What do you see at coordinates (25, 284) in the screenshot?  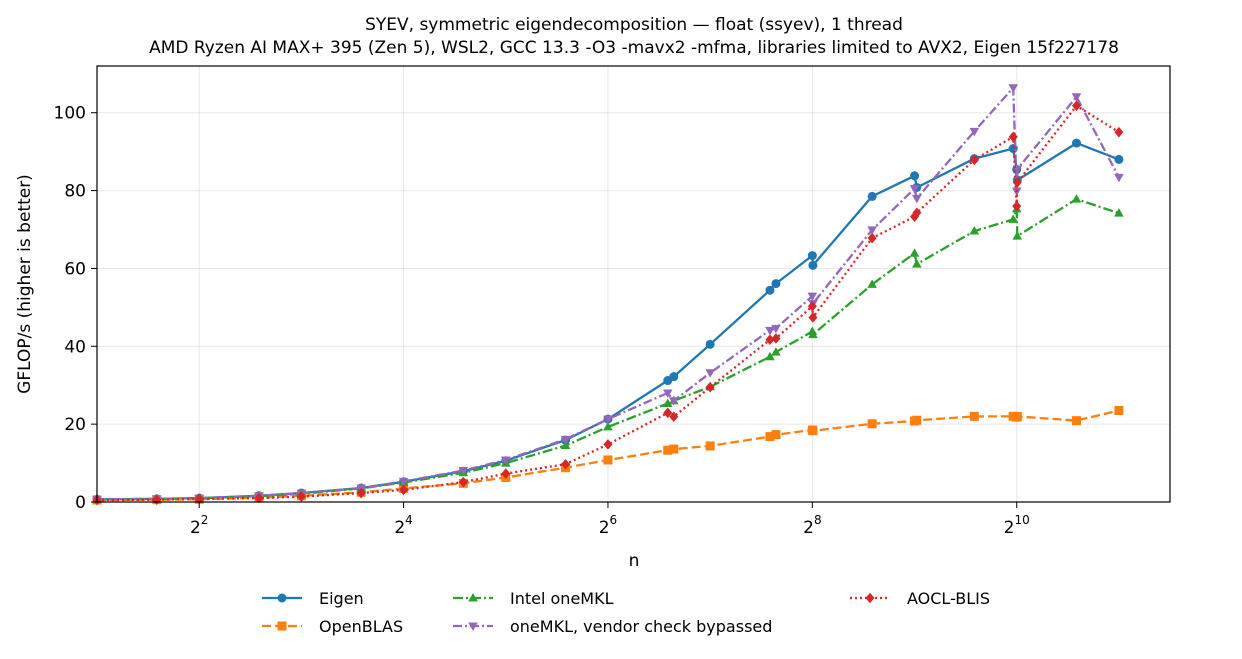 I see `y-axis-label: GFLOP/s (higher is better)` at bounding box center [25, 284].